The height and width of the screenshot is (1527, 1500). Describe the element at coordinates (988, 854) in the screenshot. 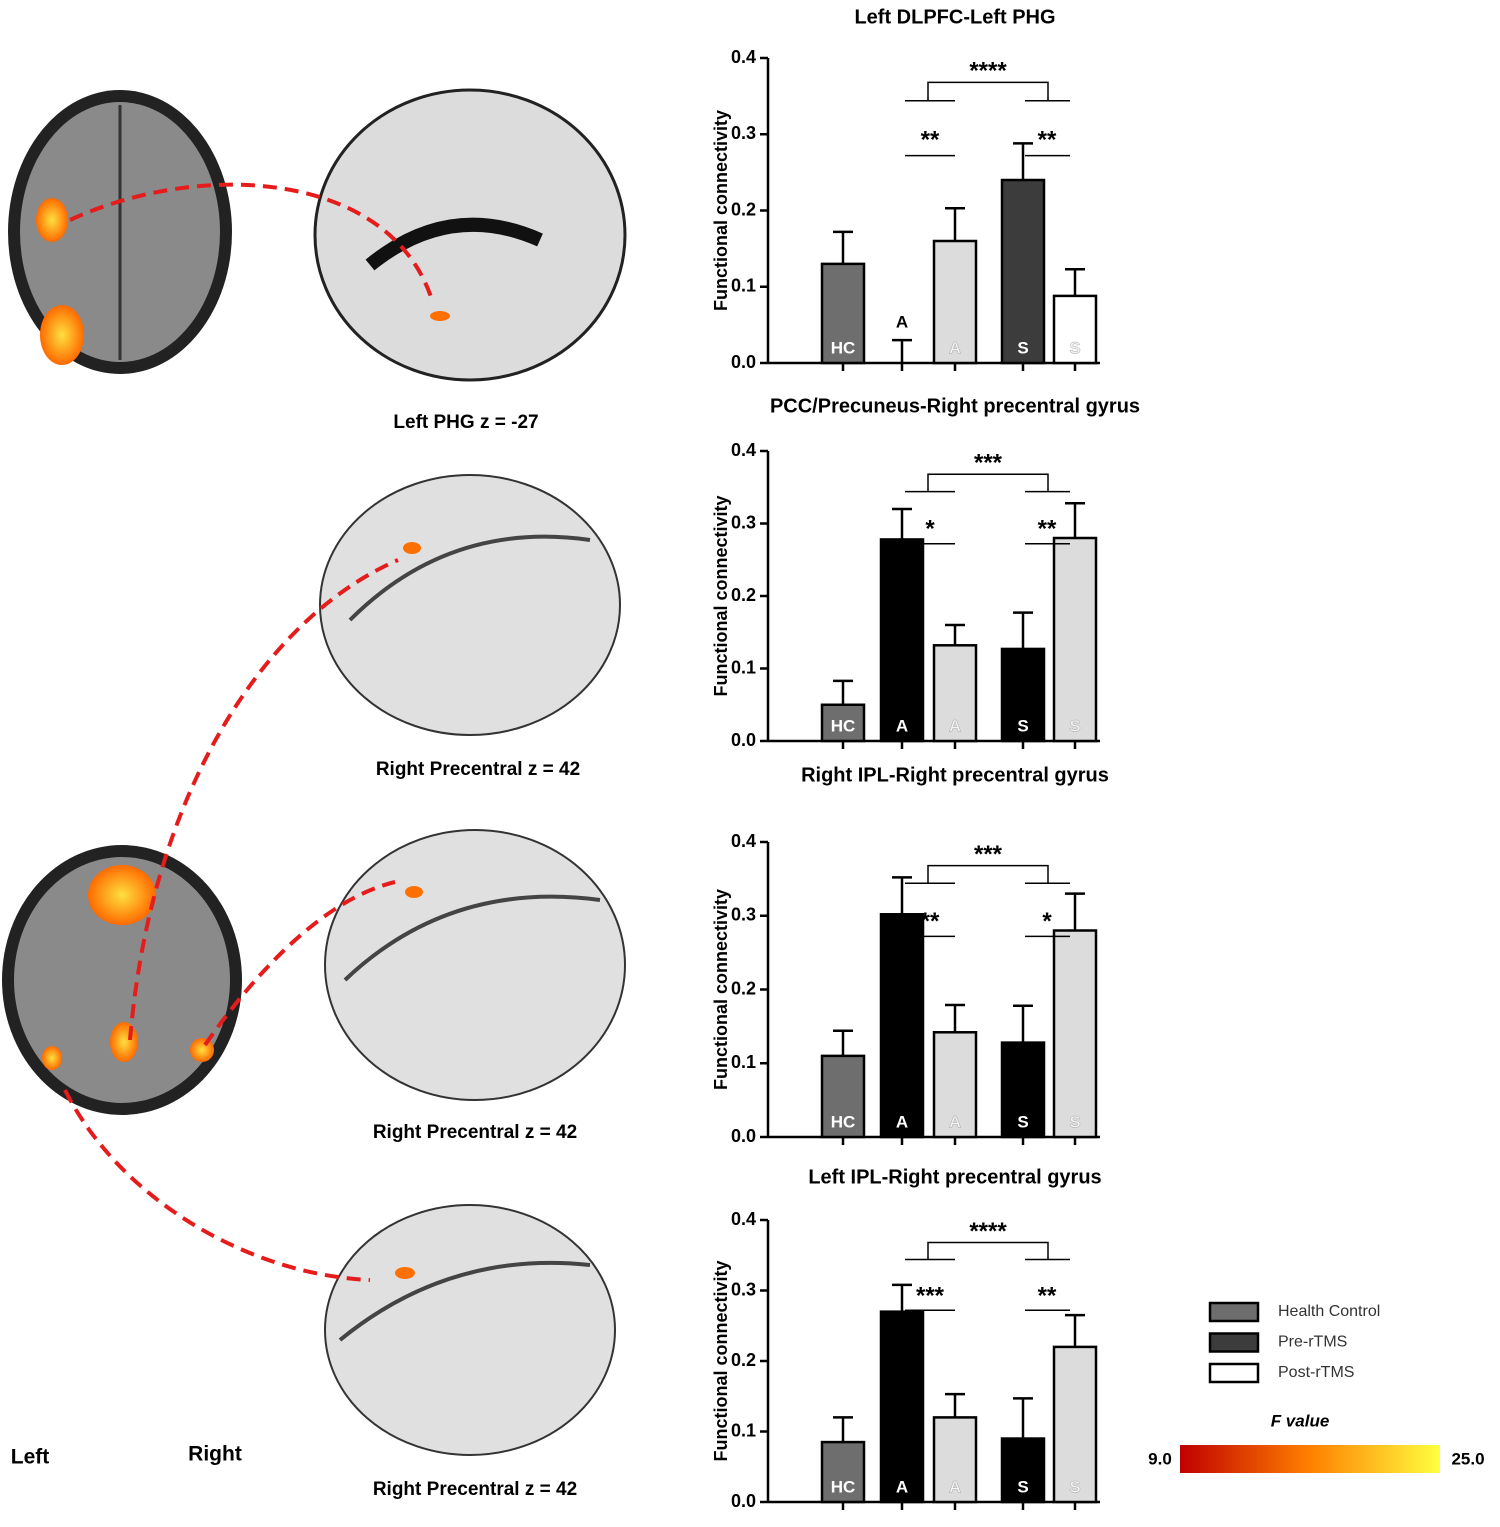

I see `sig-label: ***` at that location.